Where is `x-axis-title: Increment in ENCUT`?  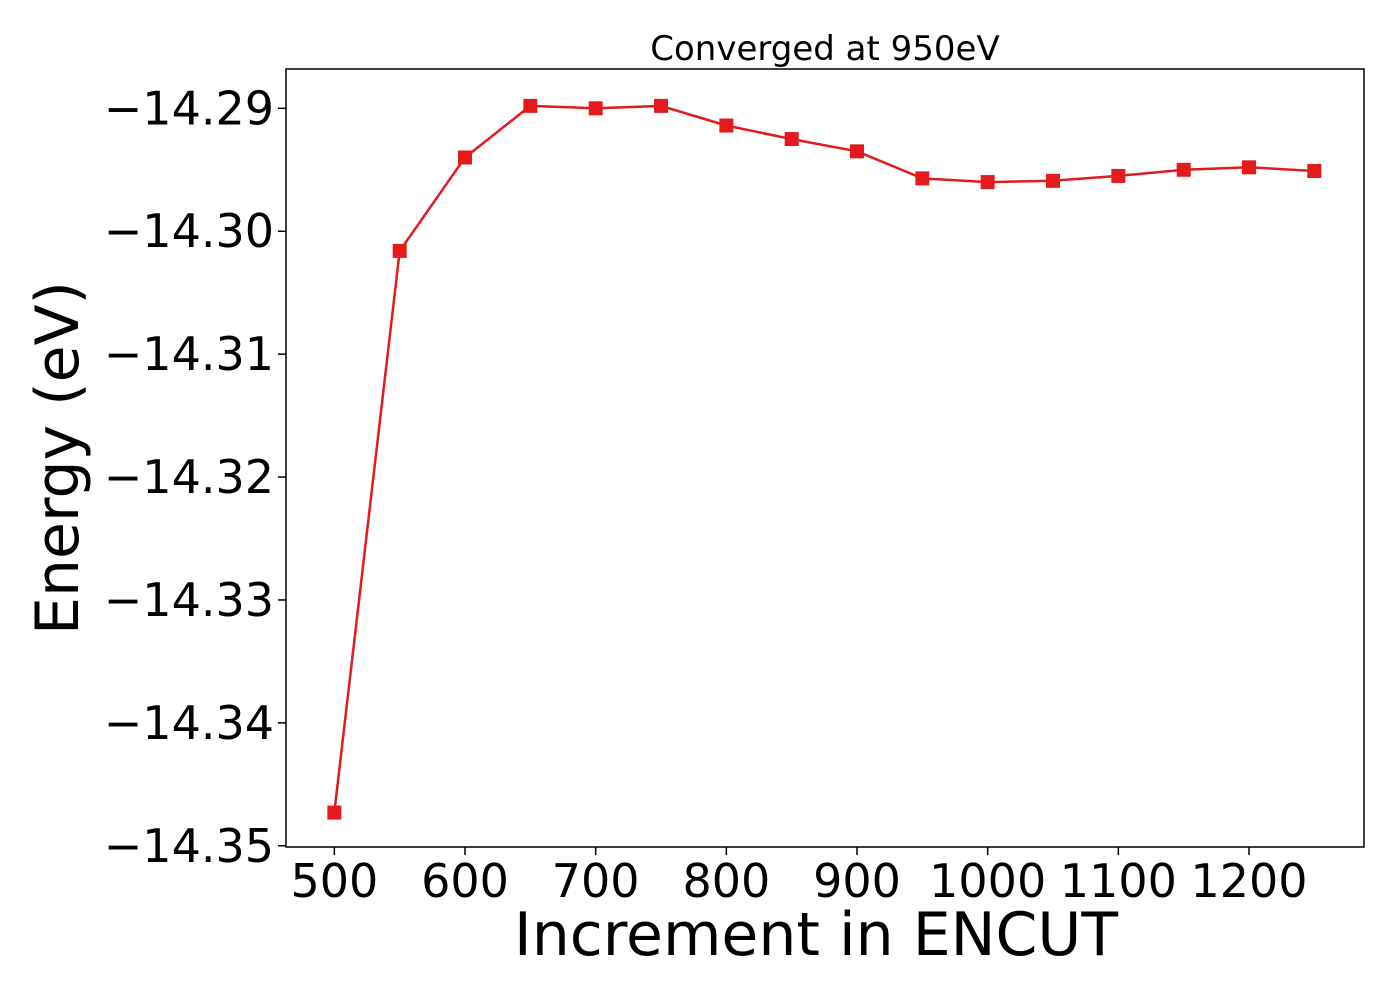 x-axis-title: Increment in ENCUT is located at coordinates (816, 935).